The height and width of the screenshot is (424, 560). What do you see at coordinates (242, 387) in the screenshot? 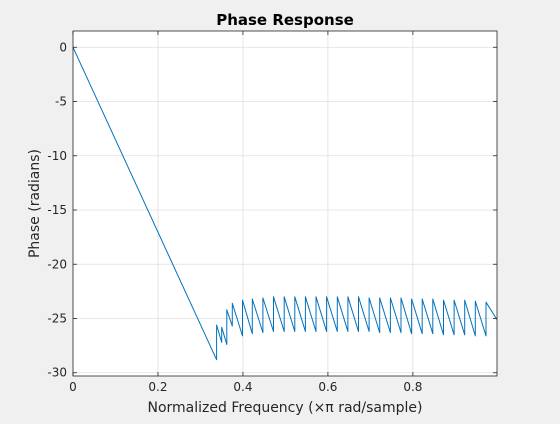
I see `x-tick-label: 0.4` at bounding box center [242, 387].